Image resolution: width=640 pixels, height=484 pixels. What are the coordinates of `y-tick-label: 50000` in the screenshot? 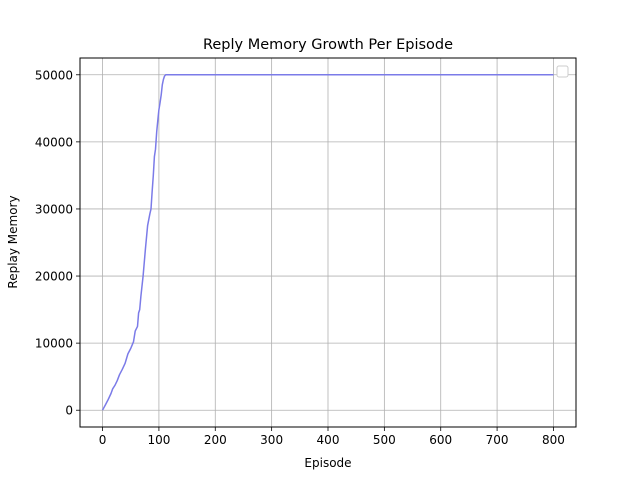 It's located at (54, 75).